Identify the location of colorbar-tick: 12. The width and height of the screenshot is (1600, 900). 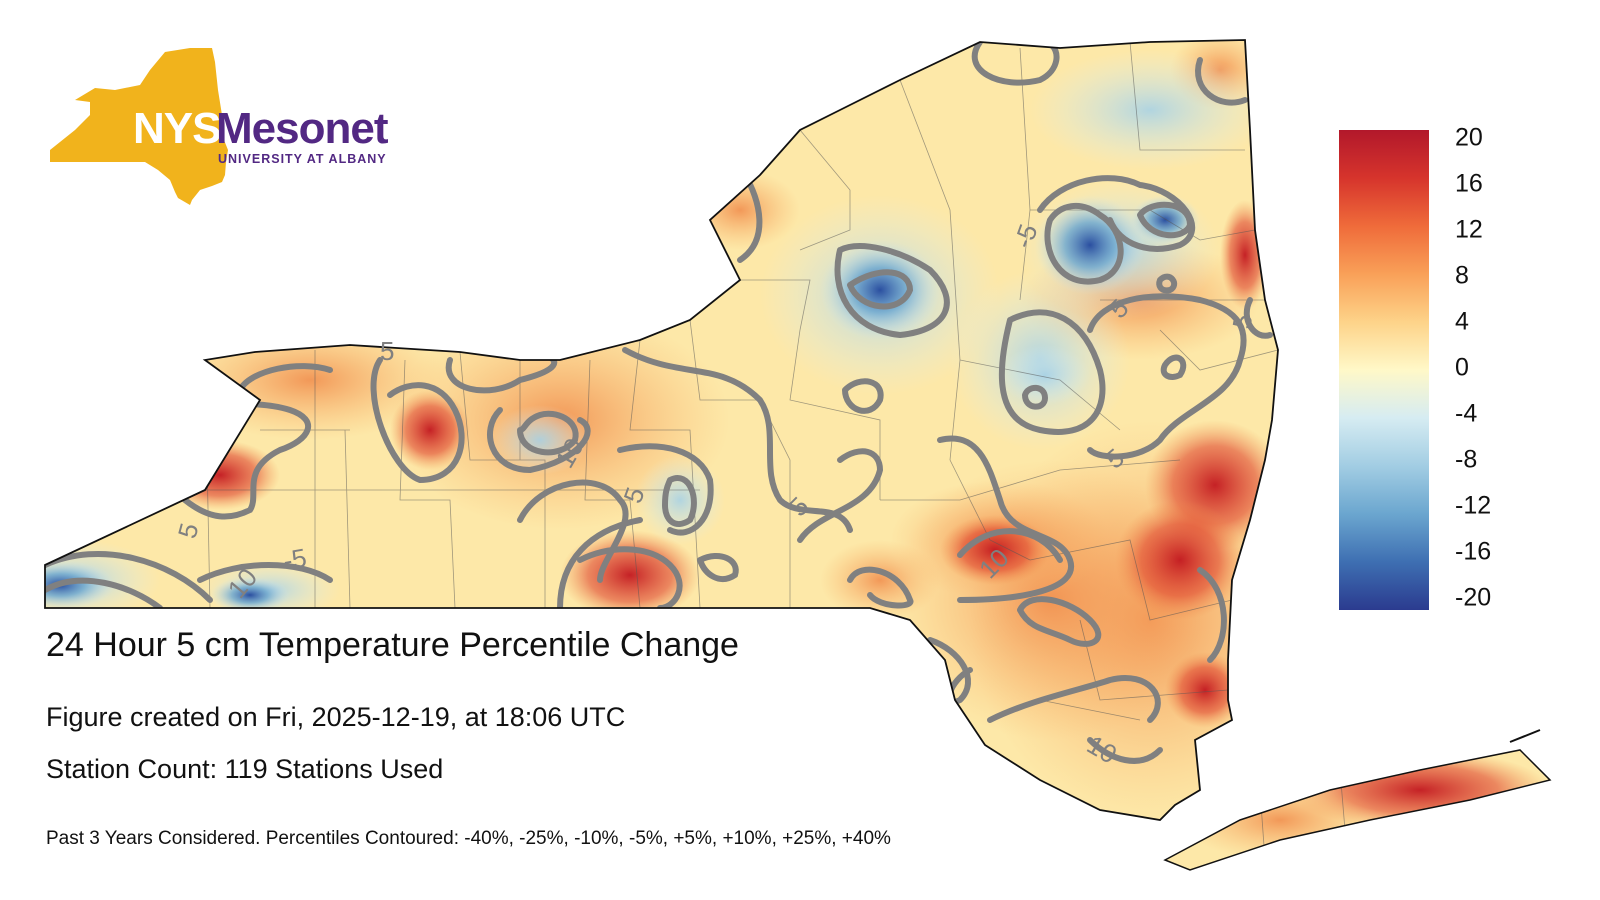
(1469, 229).